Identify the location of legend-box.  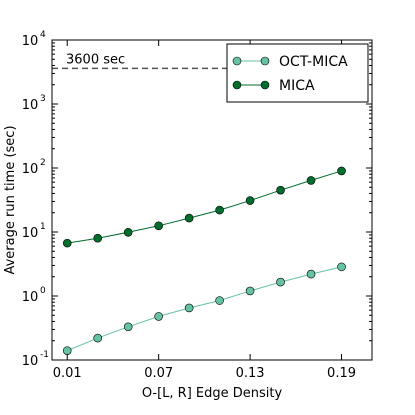
(297, 73).